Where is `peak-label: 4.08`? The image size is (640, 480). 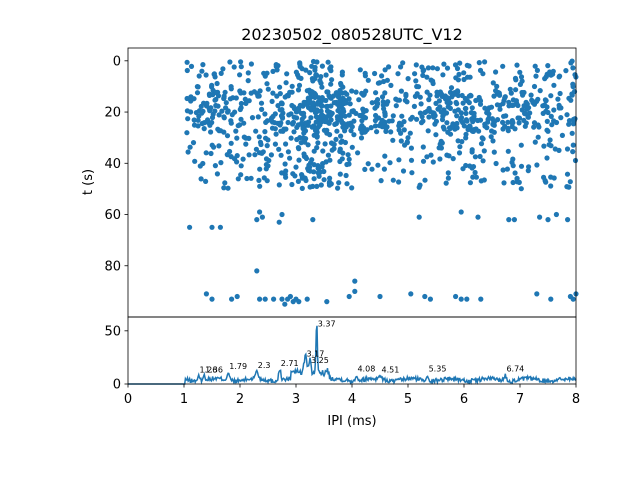 peak-label: 4.08 is located at coordinates (366, 368).